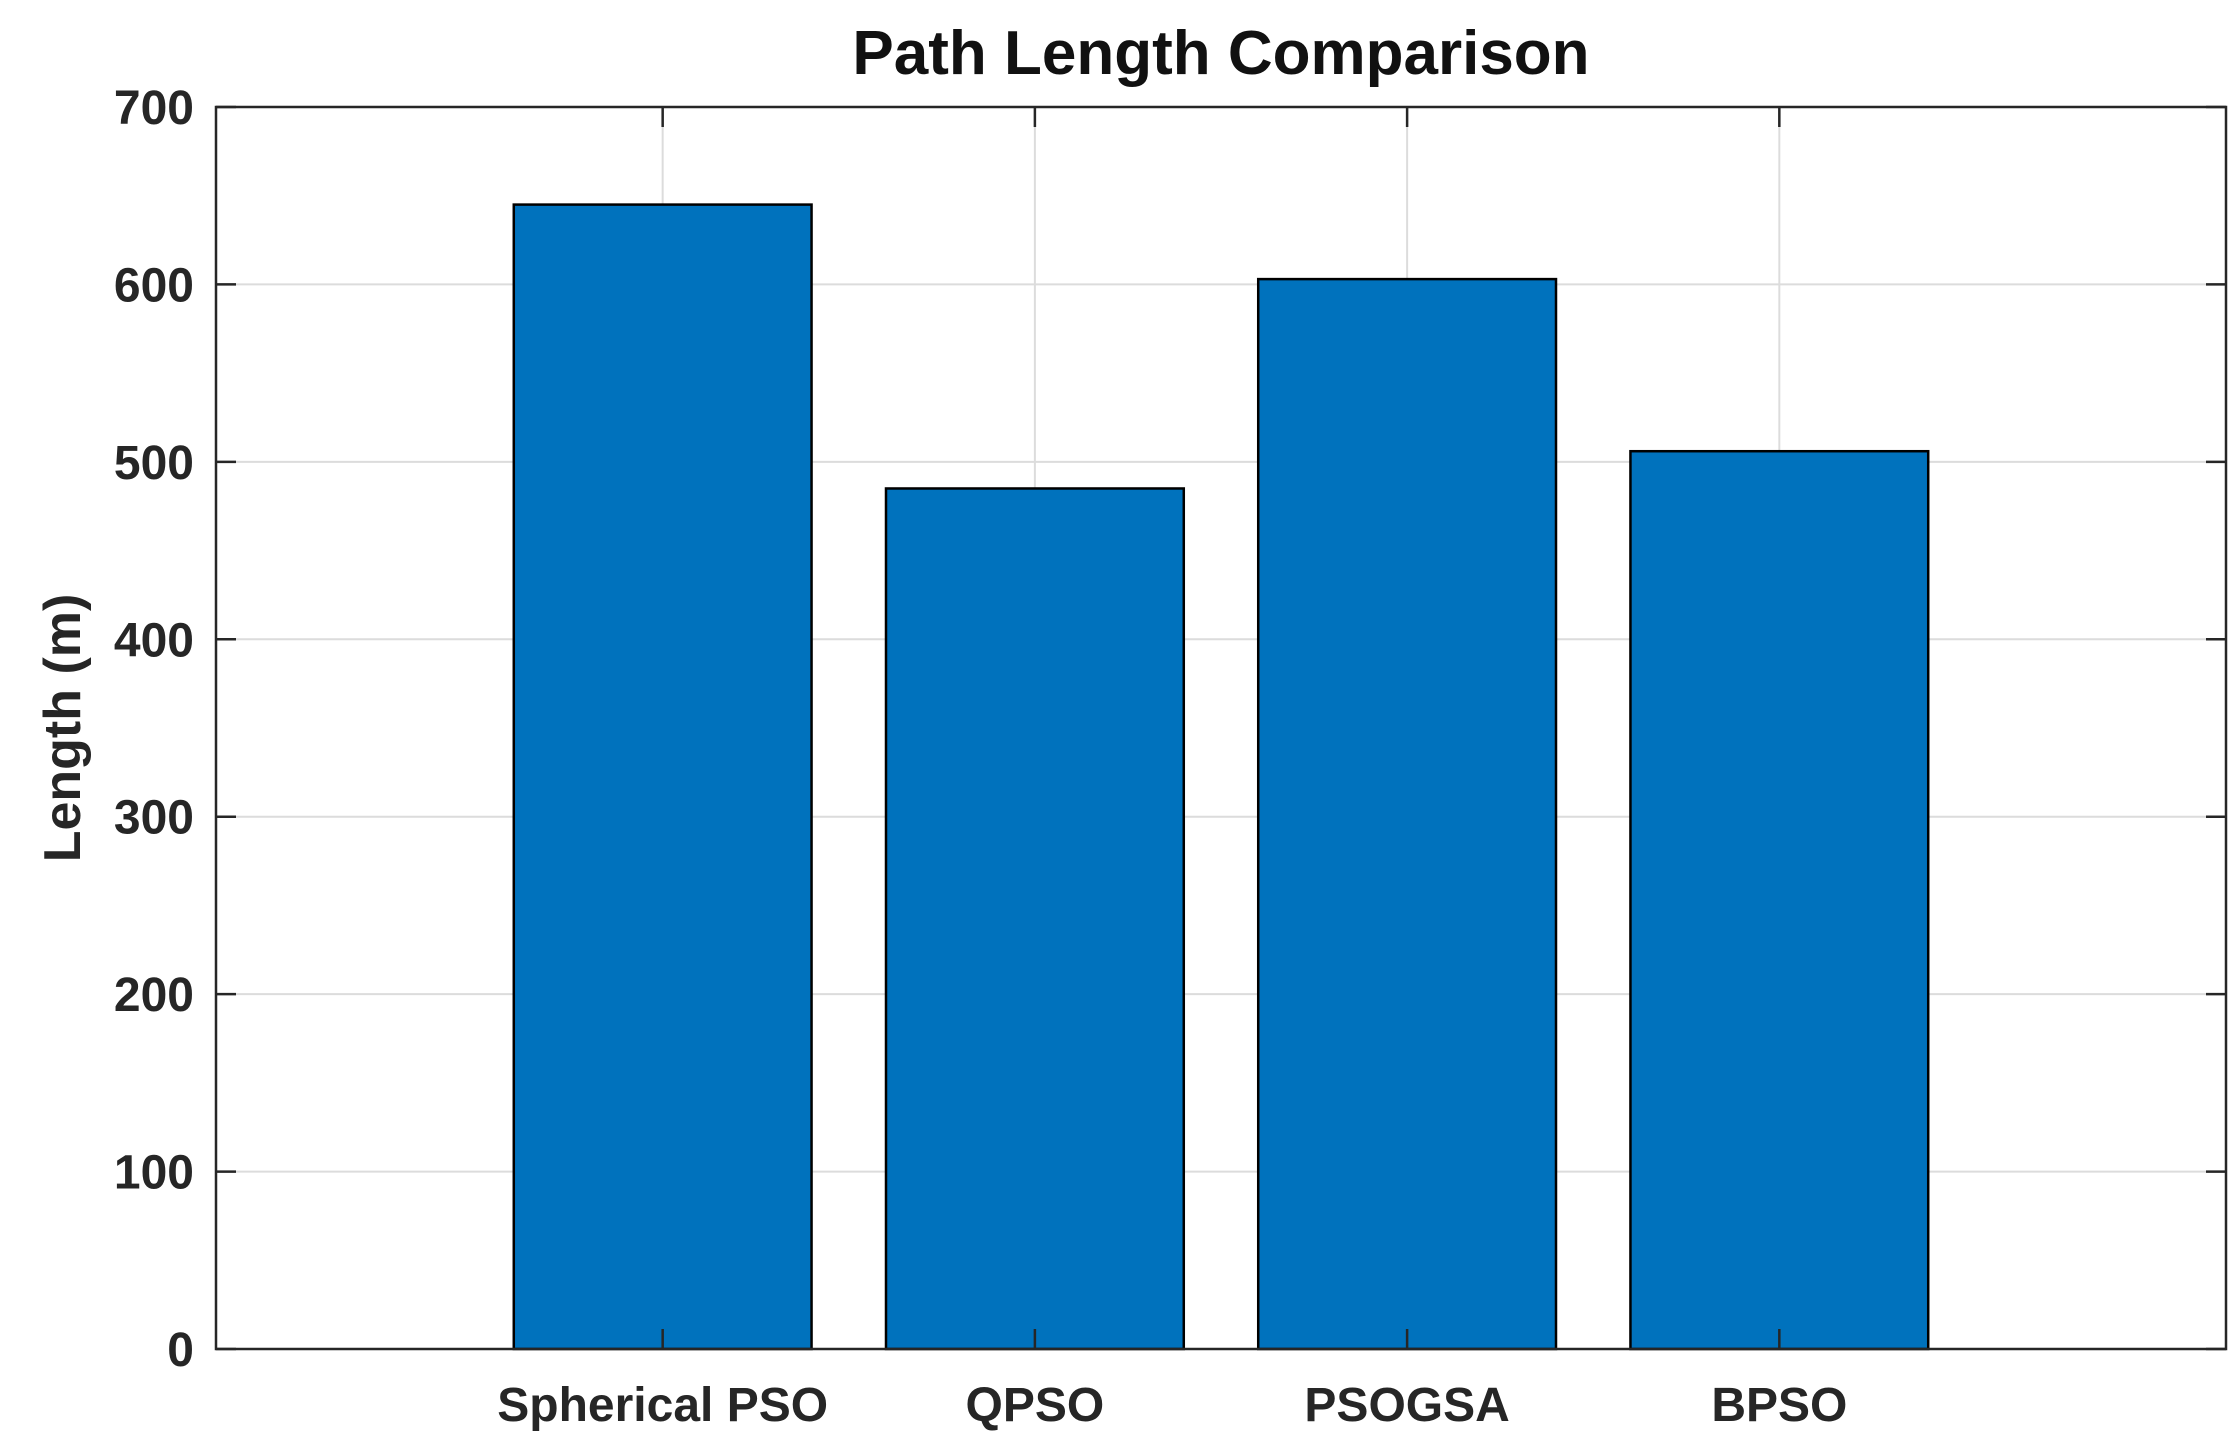 The image size is (2238, 1452). Describe the element at coordinates (63, 728) in the screenshot. I see `y-axis-label: Length (m)` at that location.